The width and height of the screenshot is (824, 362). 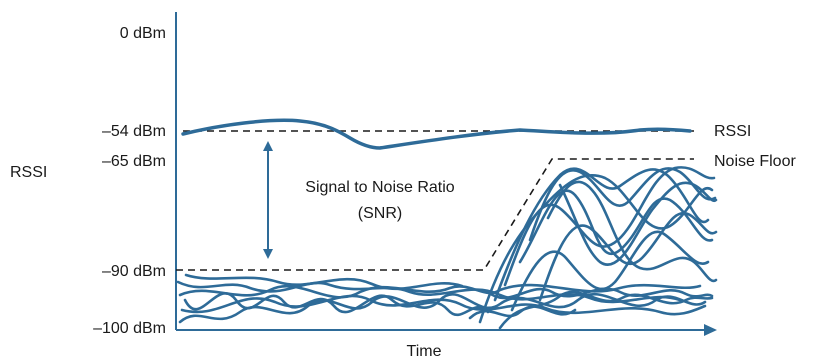 What do you see at coordinates (134, 271) in the screenshot?
I see `tick-90-dbm: –90 dBm` at bounding box center [134, 271].